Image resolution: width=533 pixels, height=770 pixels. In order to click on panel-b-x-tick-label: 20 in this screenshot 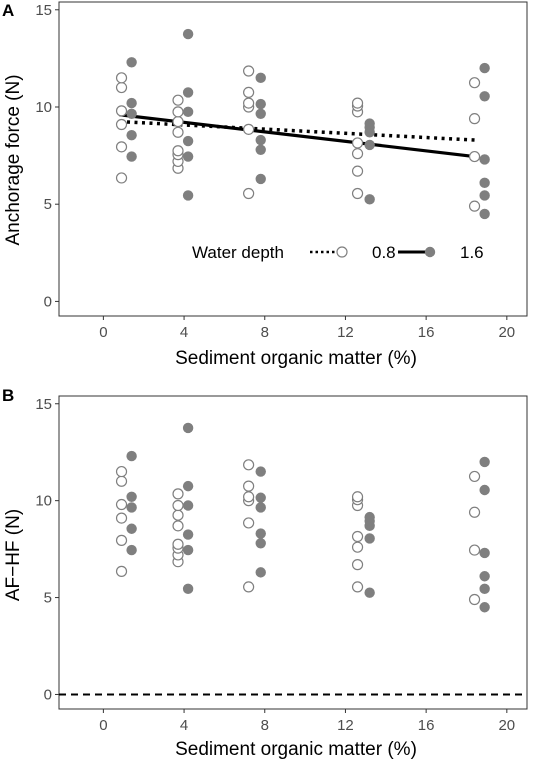, I will do `click(506, 725)`.